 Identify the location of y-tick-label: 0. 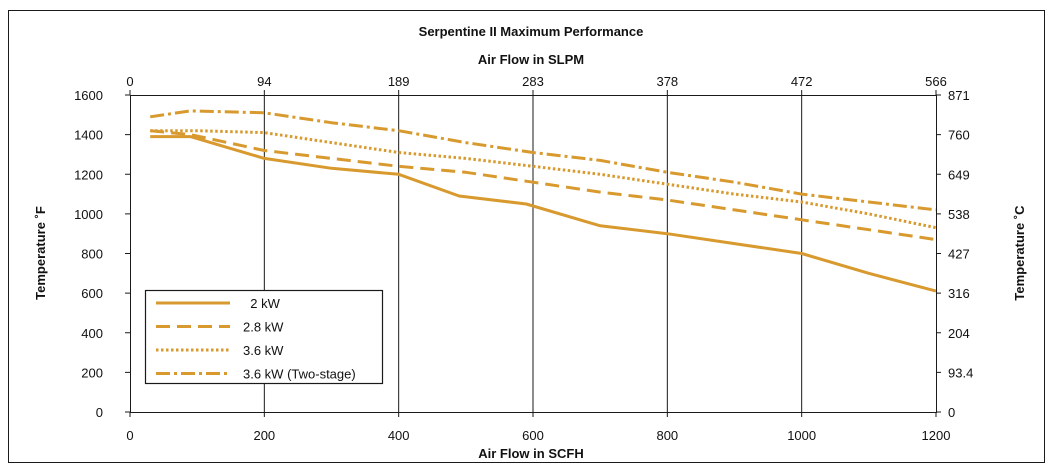
(99, 412).